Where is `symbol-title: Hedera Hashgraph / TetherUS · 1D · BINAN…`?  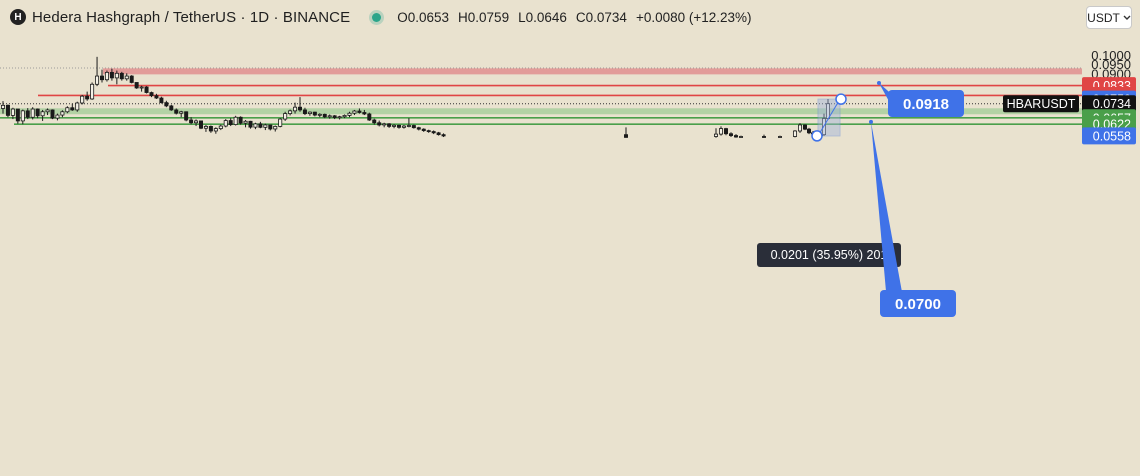 symbol-title: Hedera Hashgraph / TetherUS · 1D · BINAN… is located at coordinates (191, 17).